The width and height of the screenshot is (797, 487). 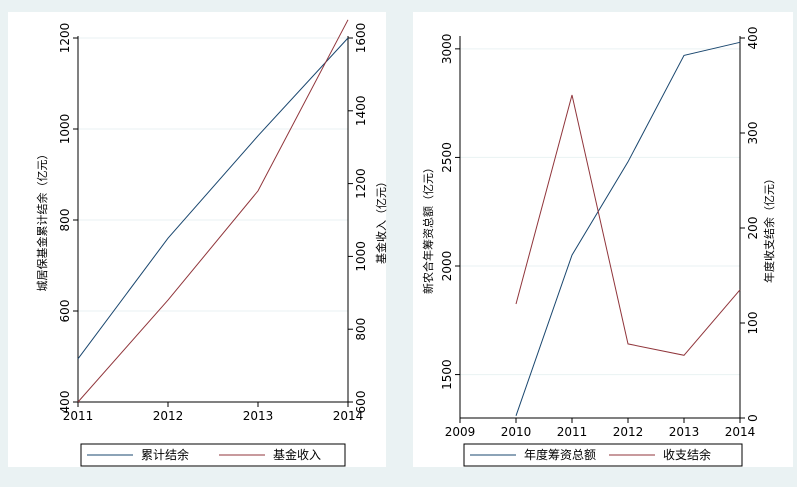 I want to click on y-axis-title: 城居保基金累计结余（亿元）, so click(x=42, y=220).